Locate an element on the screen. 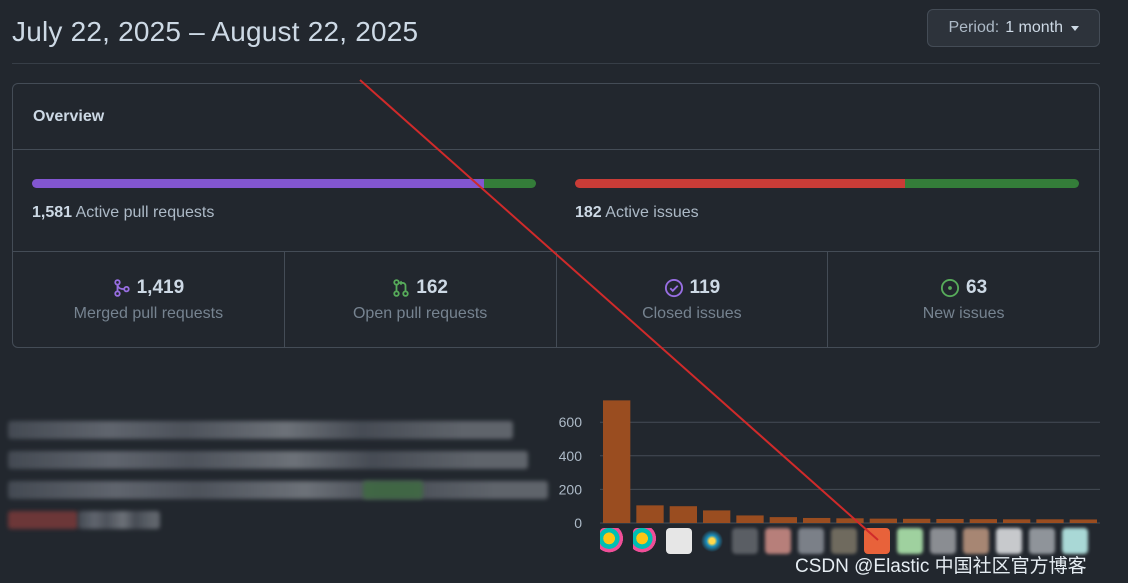 The image size is (1128, 583). period-prefix: Period: is located at coordinates (974, 27).